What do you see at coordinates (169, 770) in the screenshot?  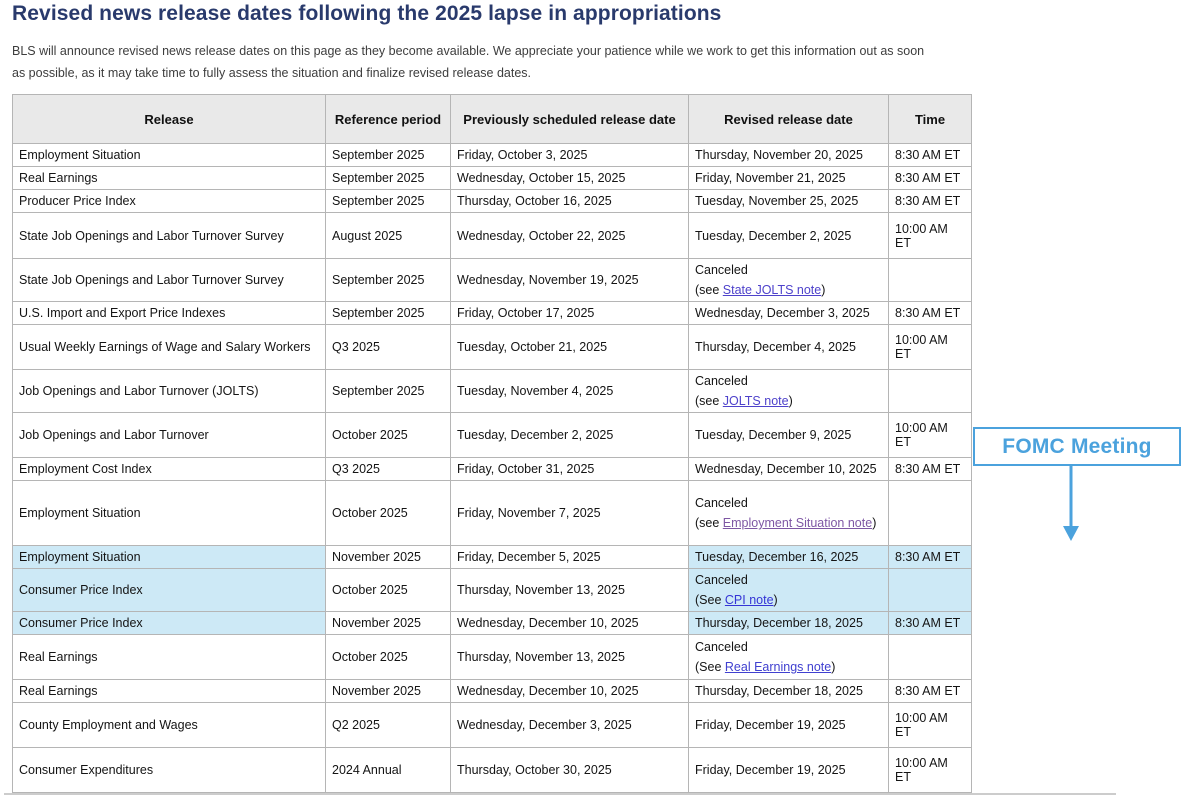 I see `release-cell: Consumer Expenditures` at bounding box center [169, 770].